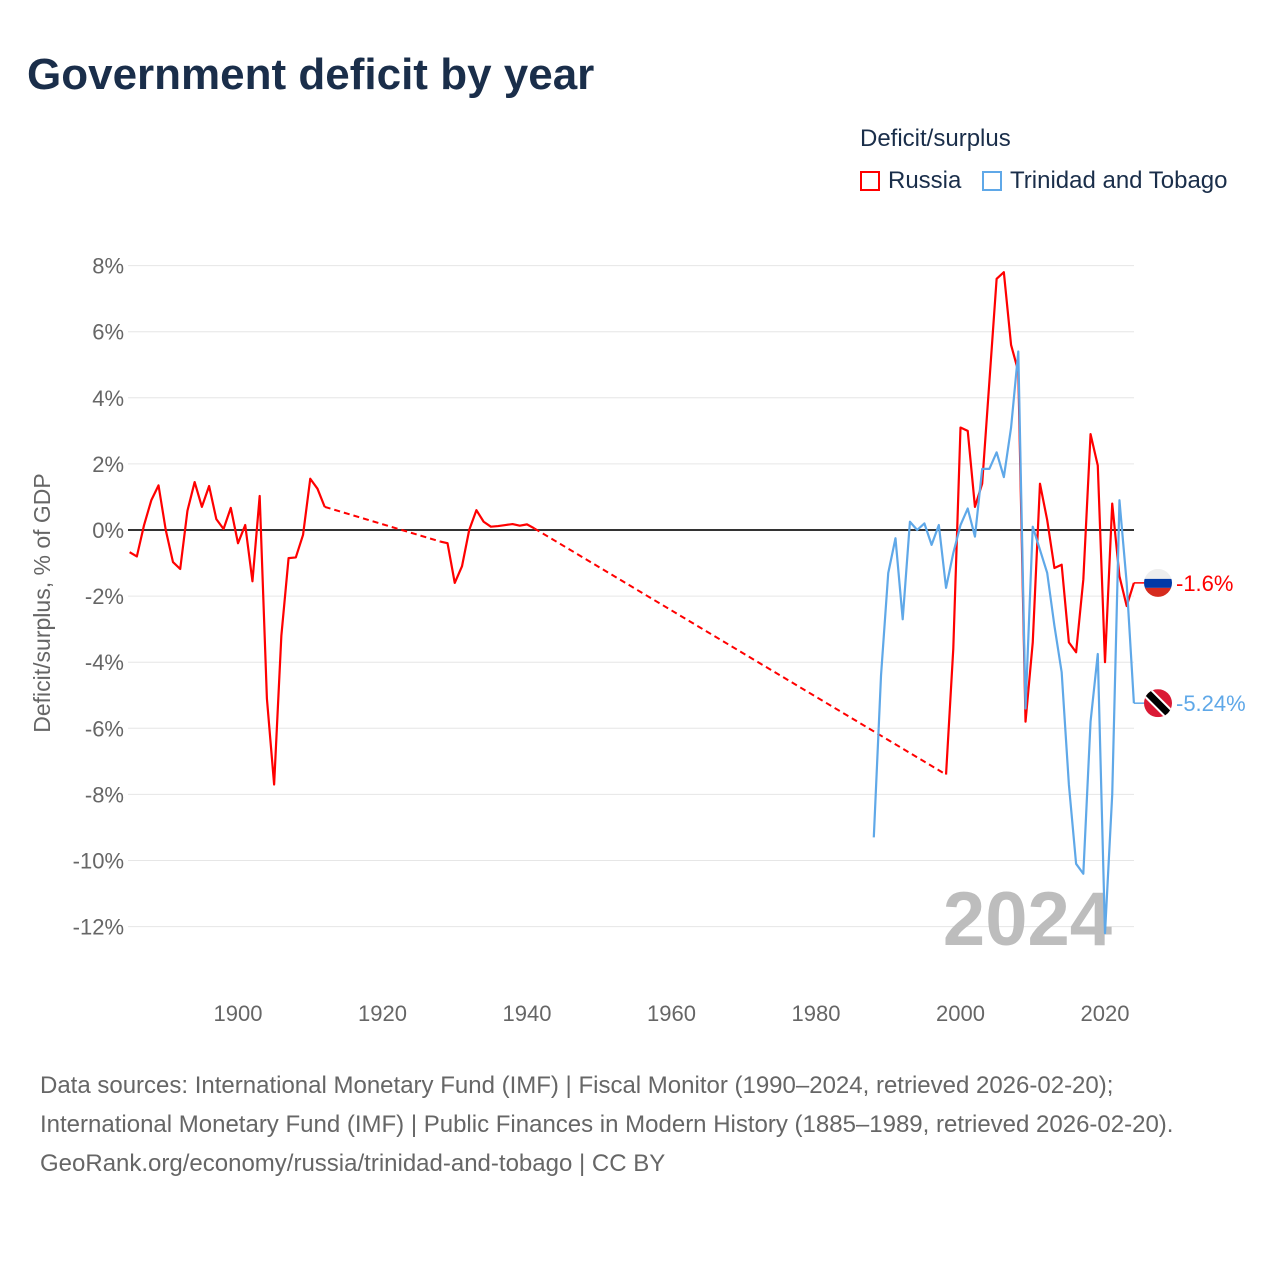  I want to click on y-tick-label: -6%, so click(104, 728).